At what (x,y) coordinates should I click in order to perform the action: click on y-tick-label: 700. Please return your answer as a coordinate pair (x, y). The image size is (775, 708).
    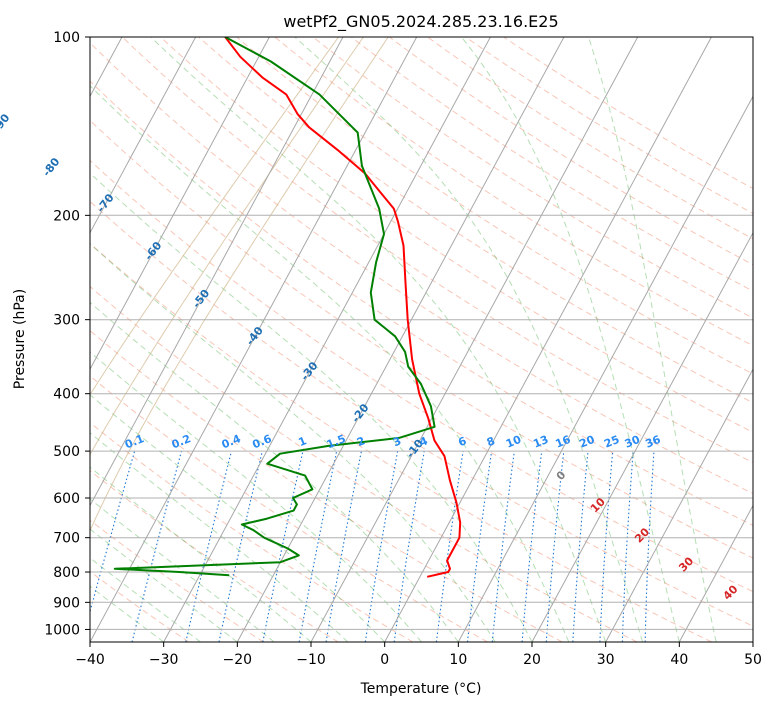
    Looking at the image, I should click on (66, 539).